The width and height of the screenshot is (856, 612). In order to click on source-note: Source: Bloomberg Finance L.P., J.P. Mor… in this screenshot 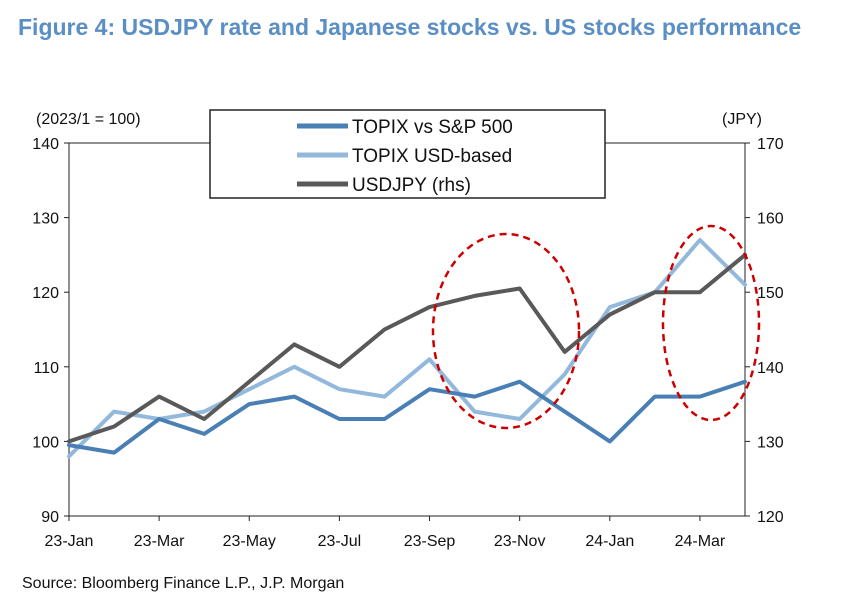, I will do `click(183, 583)`.